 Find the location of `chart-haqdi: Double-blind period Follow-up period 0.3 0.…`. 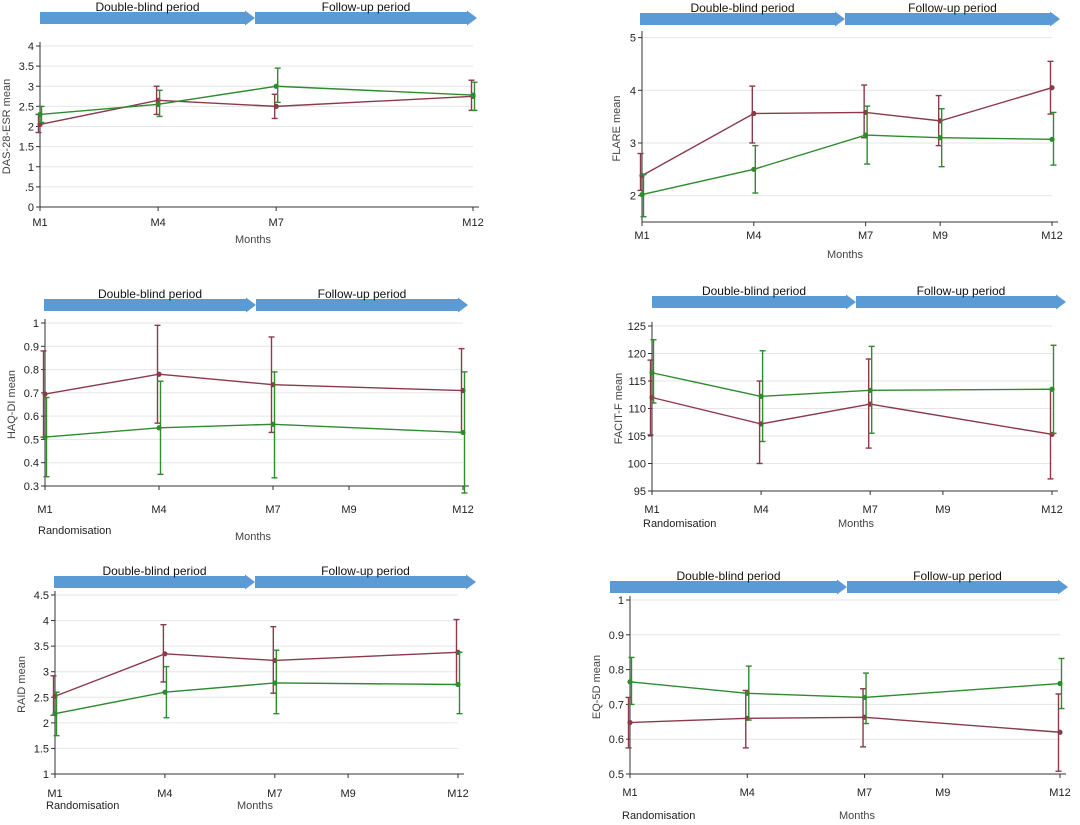

chart-haqdi: Double-blind period Follow-up period 0.3 0.… is located at coordinates (240, 415).